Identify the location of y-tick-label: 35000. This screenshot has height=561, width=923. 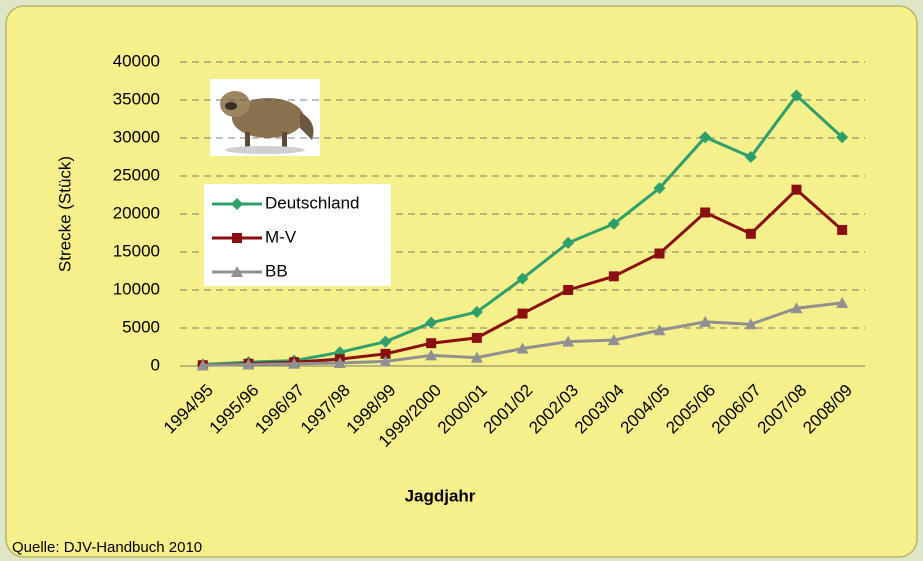
(136, 98).